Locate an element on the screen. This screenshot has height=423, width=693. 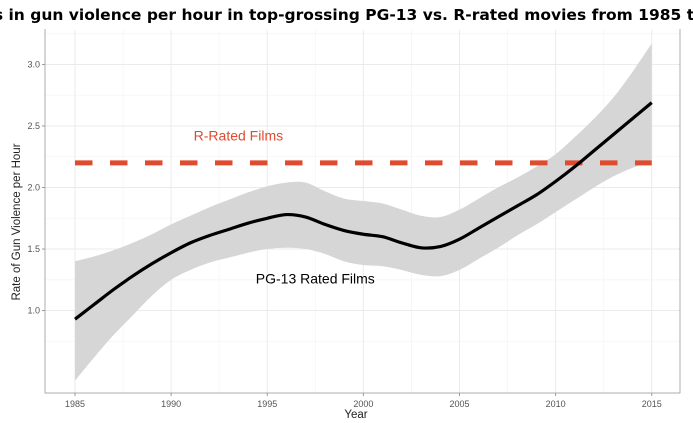
annotation-pg13: PG-13 Rated Films is located at coordinates (315, 278).